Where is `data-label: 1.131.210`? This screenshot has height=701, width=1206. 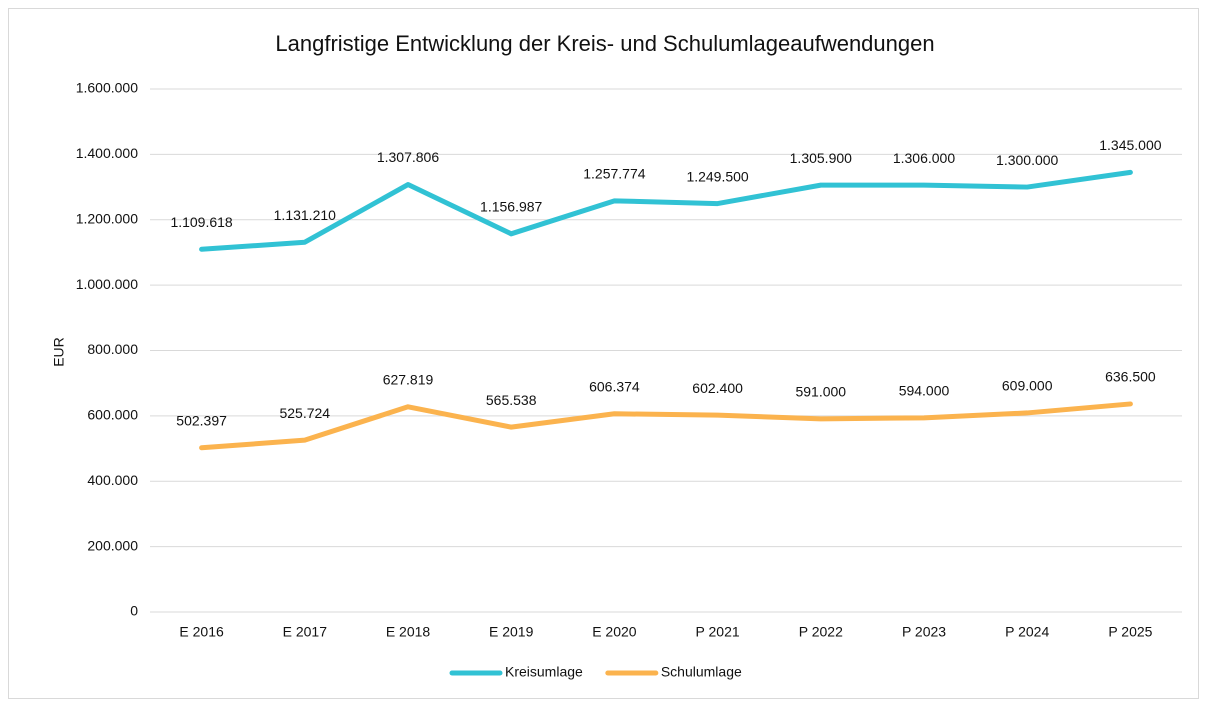 data-label: 1.131.210 is located at coordinates (305, 215).